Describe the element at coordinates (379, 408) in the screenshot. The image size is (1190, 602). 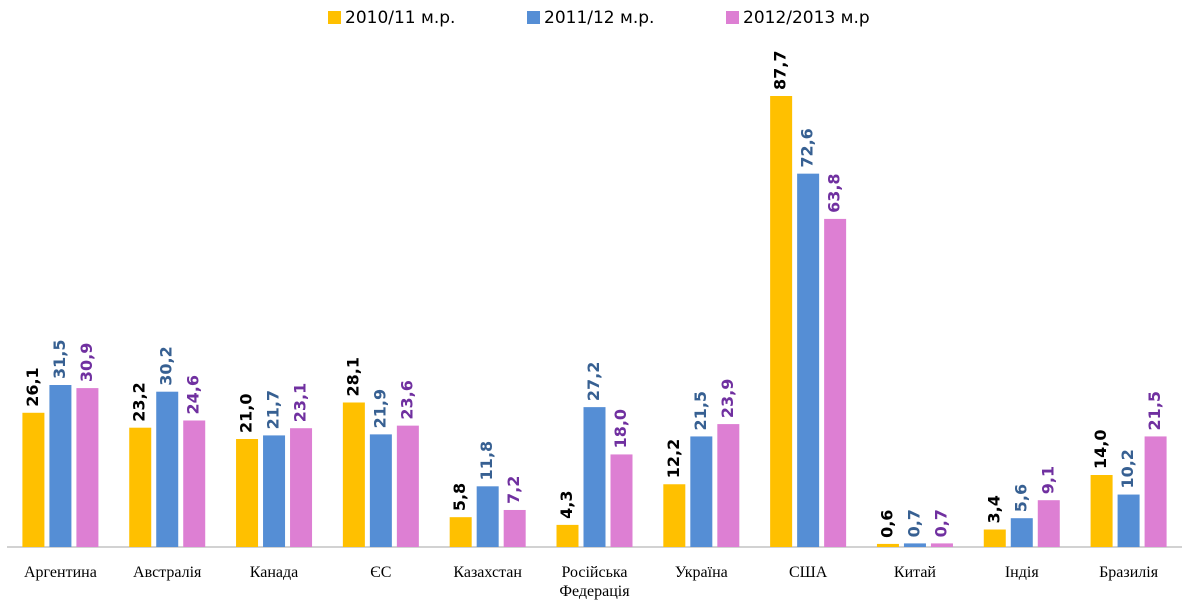
I see `data-label: 21,9` at that location.